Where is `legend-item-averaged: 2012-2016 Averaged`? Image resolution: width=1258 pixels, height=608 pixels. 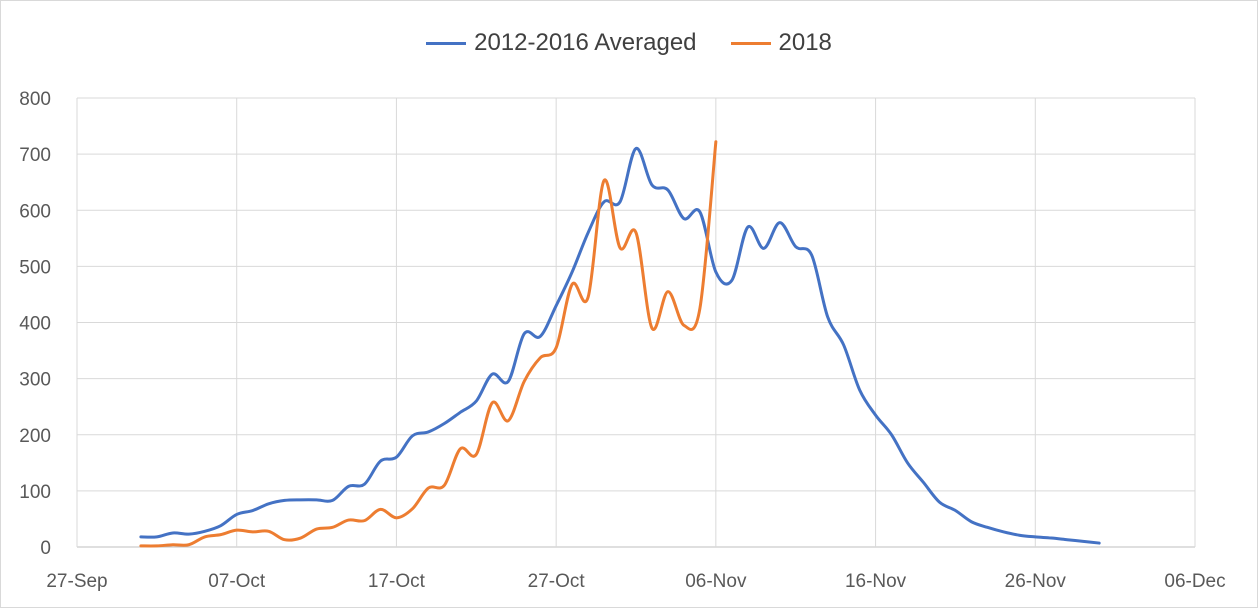
legend-item-averaged: 2012-2016 Averaged is located at coordinates (561, 43).